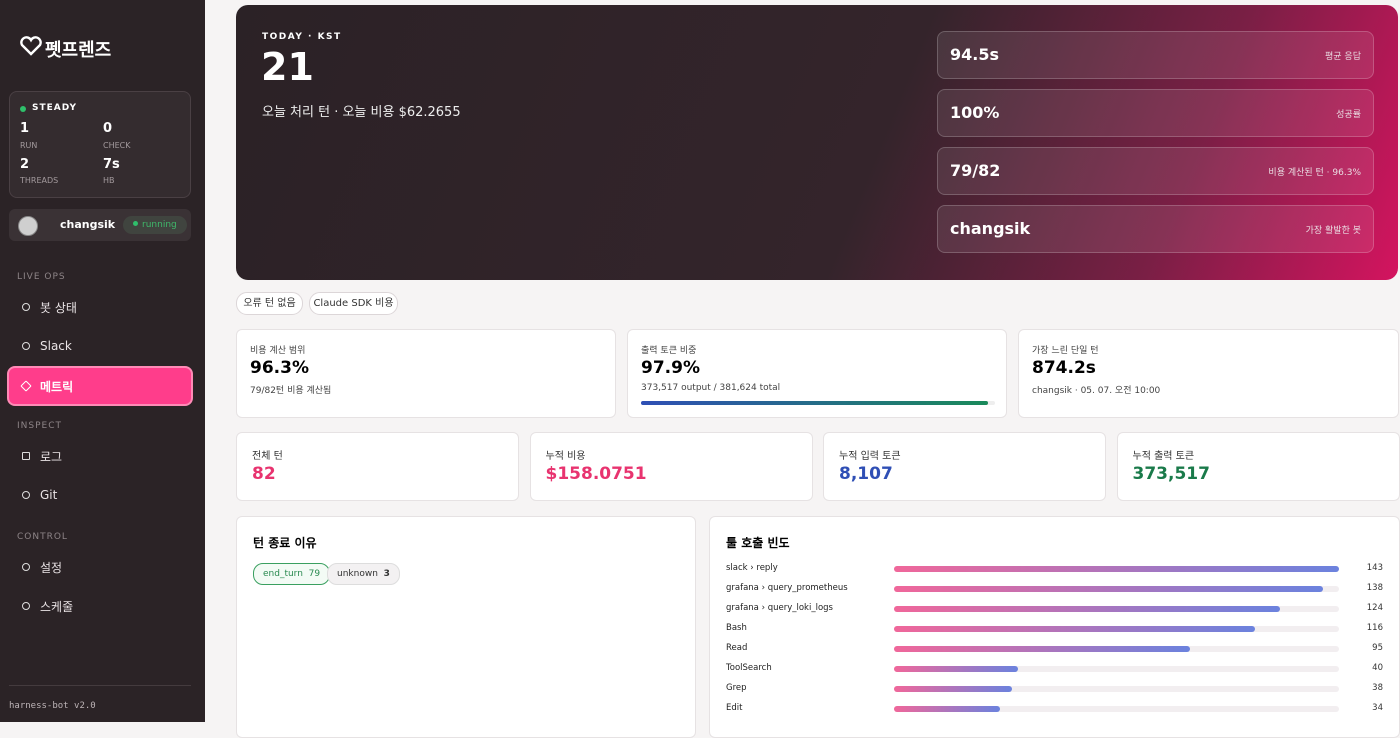 This screenshot has width=1400, height=738. Describe the element at coordinates (737, 648) in the screenshot. I see `tool-label: Read` at that location.